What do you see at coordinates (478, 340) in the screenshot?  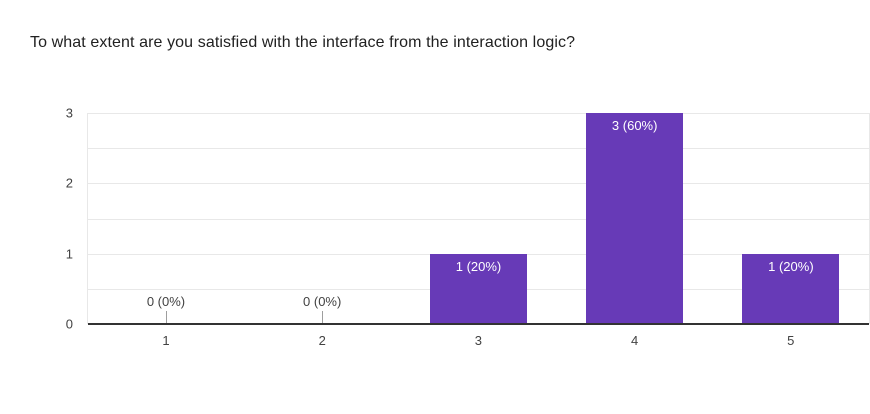 I see `x-tick-label: 3` at bounding box center [478, 340].